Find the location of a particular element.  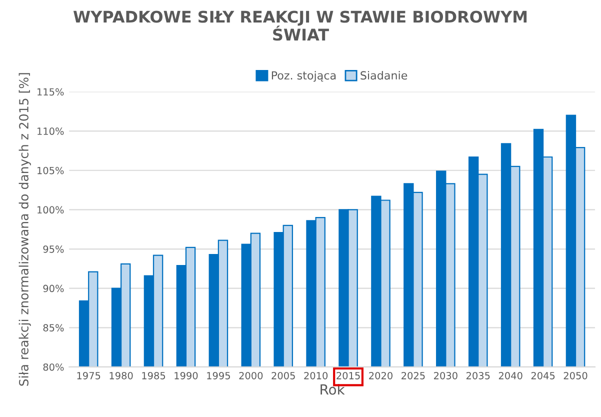

y-tick-label: 80% is located at coordinates (53, 367).